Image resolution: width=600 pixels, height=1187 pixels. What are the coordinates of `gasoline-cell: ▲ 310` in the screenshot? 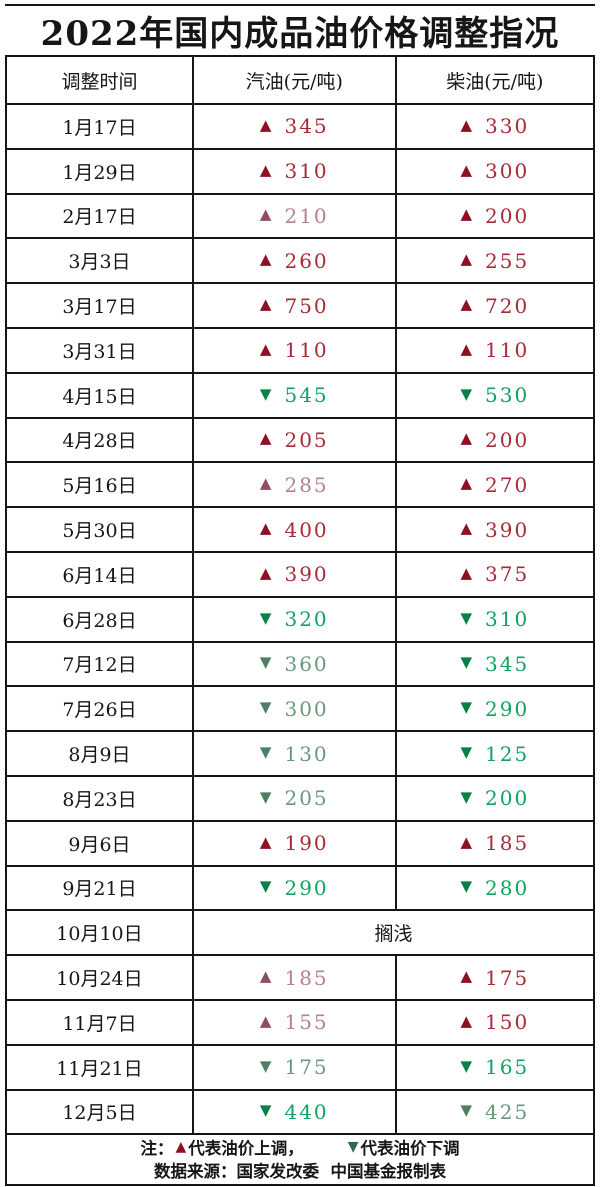 It's located at (295, 171).